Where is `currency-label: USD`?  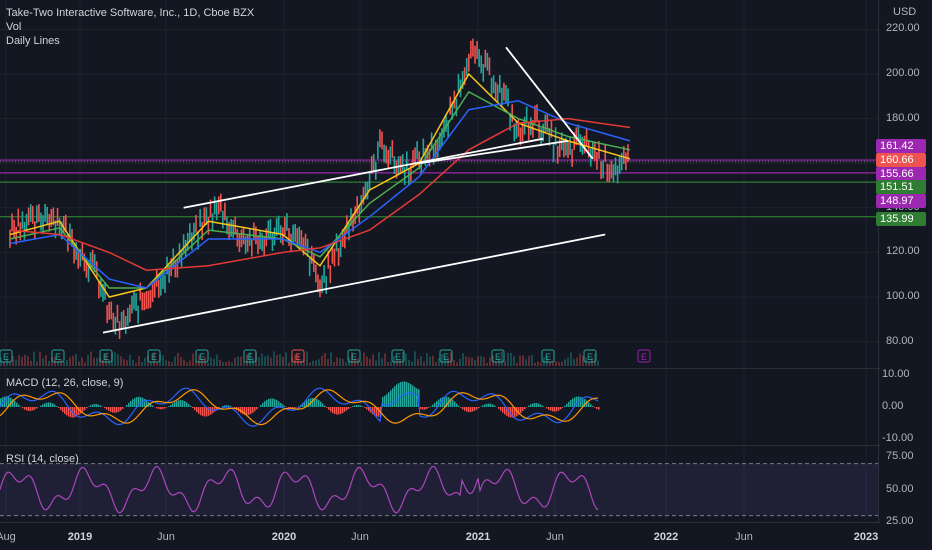
currency-label: USD is located at coordinates (905, 12).